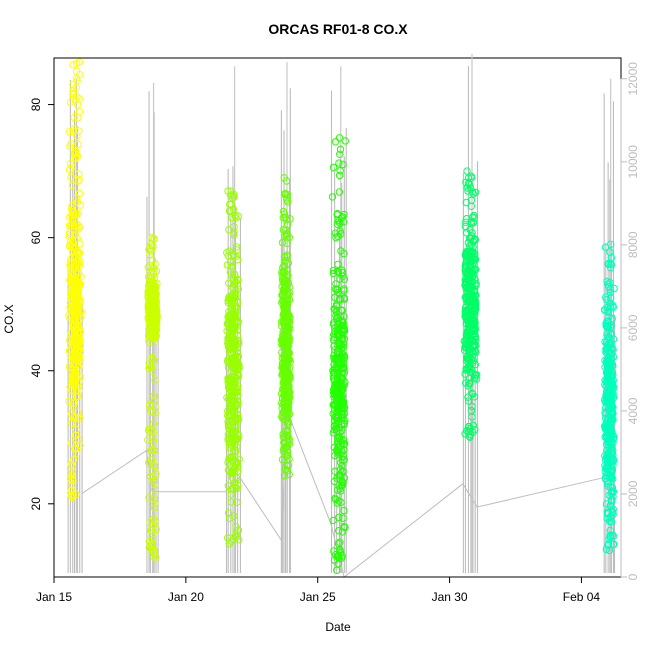 Image resolution: width=650 pixels, height=650 pixels. Describe the element at coordinates (450, 597) in the screenshot. I see `x-tick-label: Jan 30` at that location.